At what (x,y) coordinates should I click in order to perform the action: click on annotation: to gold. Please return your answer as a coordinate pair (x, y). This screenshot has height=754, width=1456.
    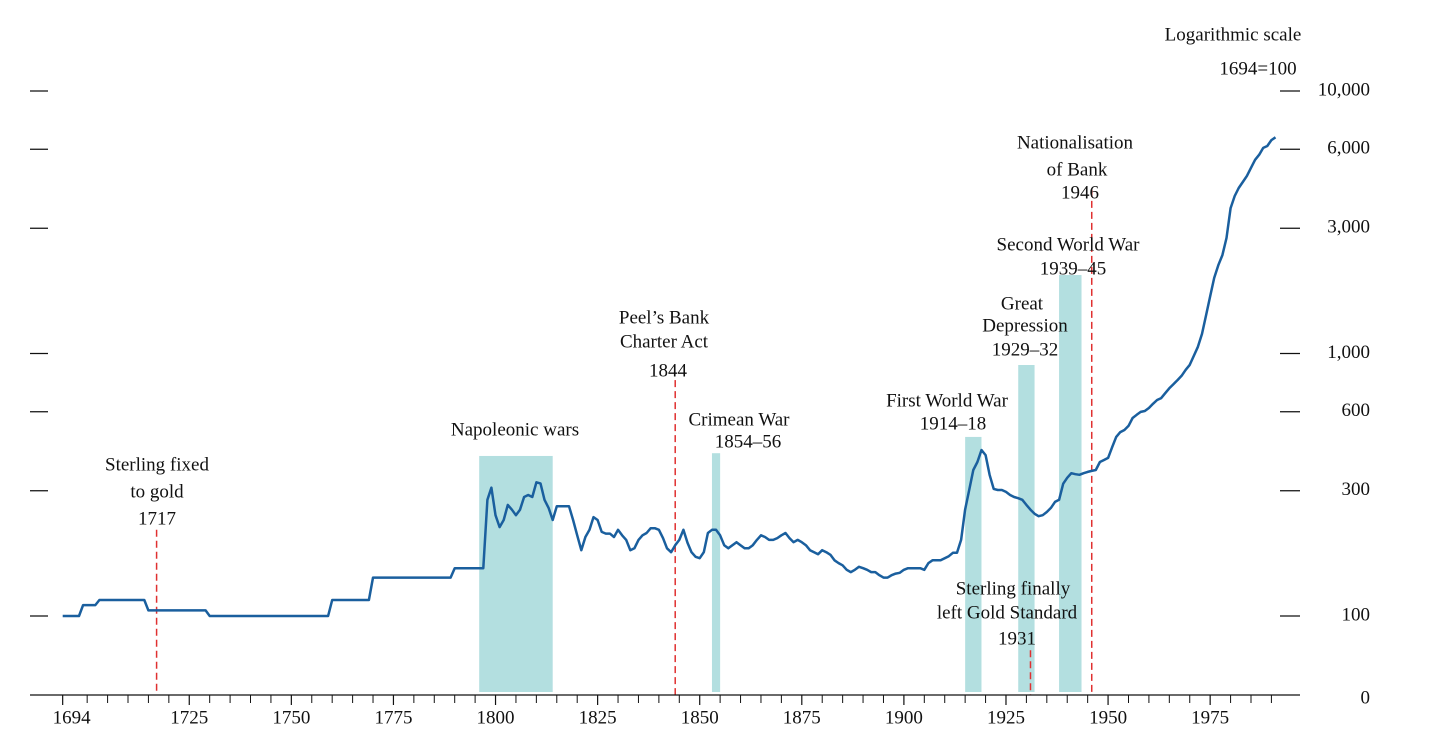
    Looking at the image, I should click on (157, 491).